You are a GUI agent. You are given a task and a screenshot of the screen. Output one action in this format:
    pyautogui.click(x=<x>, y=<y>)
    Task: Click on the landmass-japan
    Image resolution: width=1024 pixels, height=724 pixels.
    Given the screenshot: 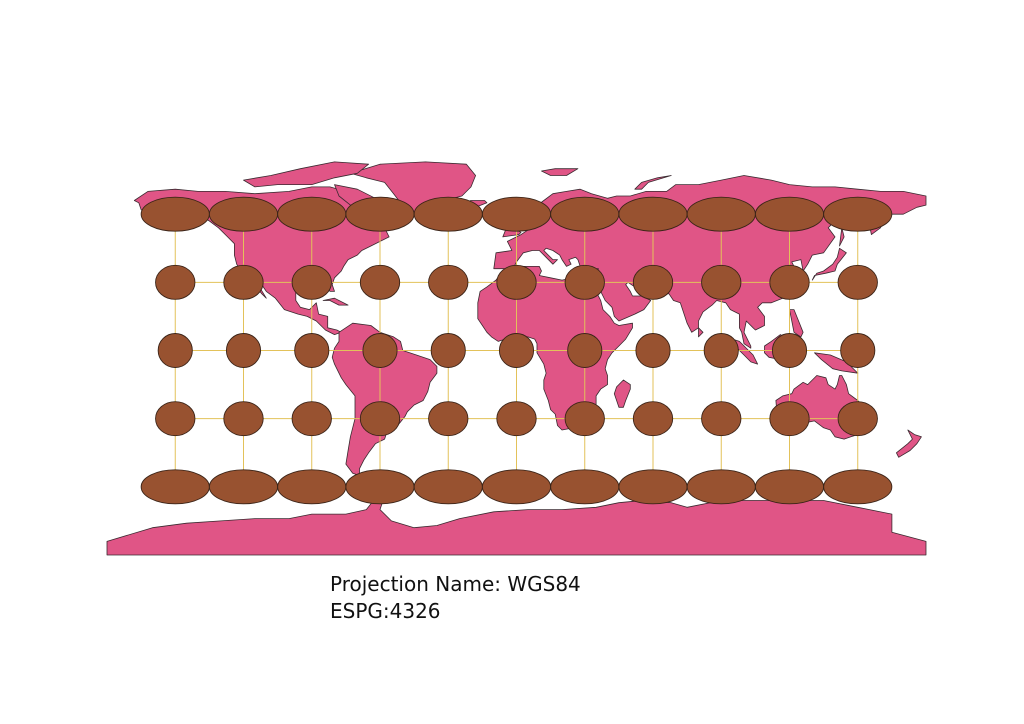 What is the action you would take?
    pyautogui.click(x=829, y=264)
    